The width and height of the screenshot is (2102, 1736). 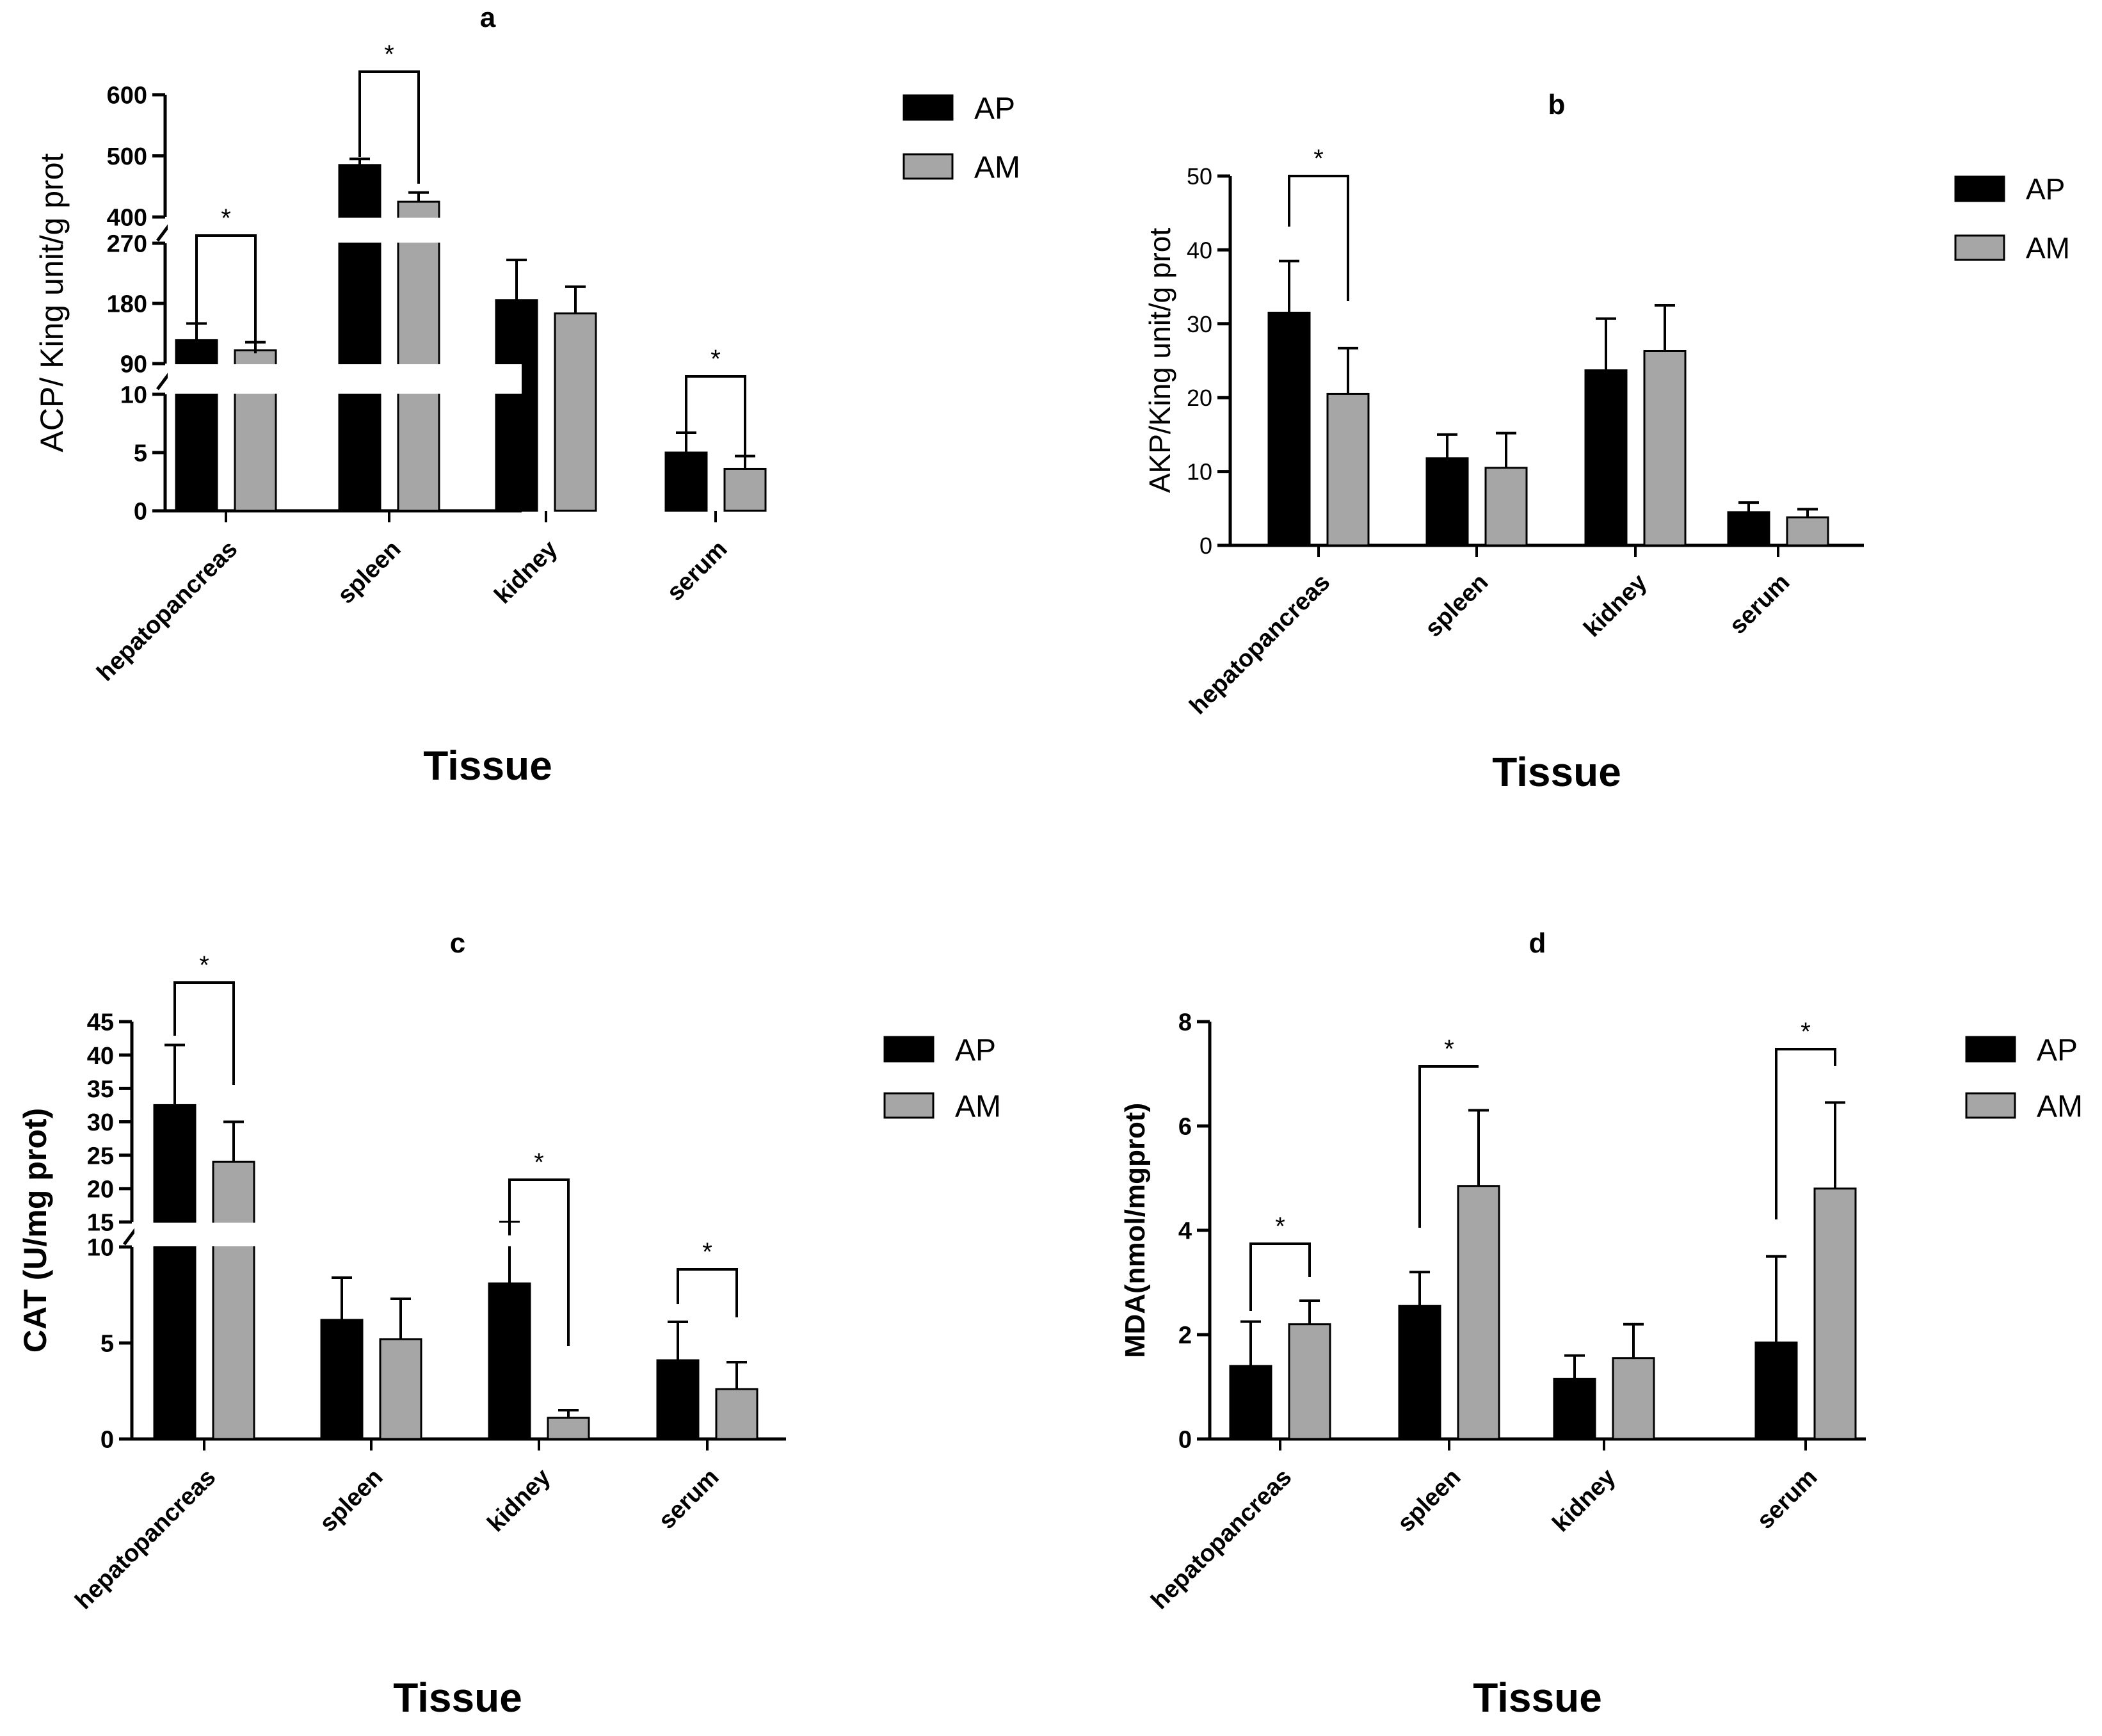 What do you see at coordinates (1135, 1230) in the screenshot?
I see `y-axis-label: MDA(nmol/mgprot)` at bounding box center [1135, 1230].